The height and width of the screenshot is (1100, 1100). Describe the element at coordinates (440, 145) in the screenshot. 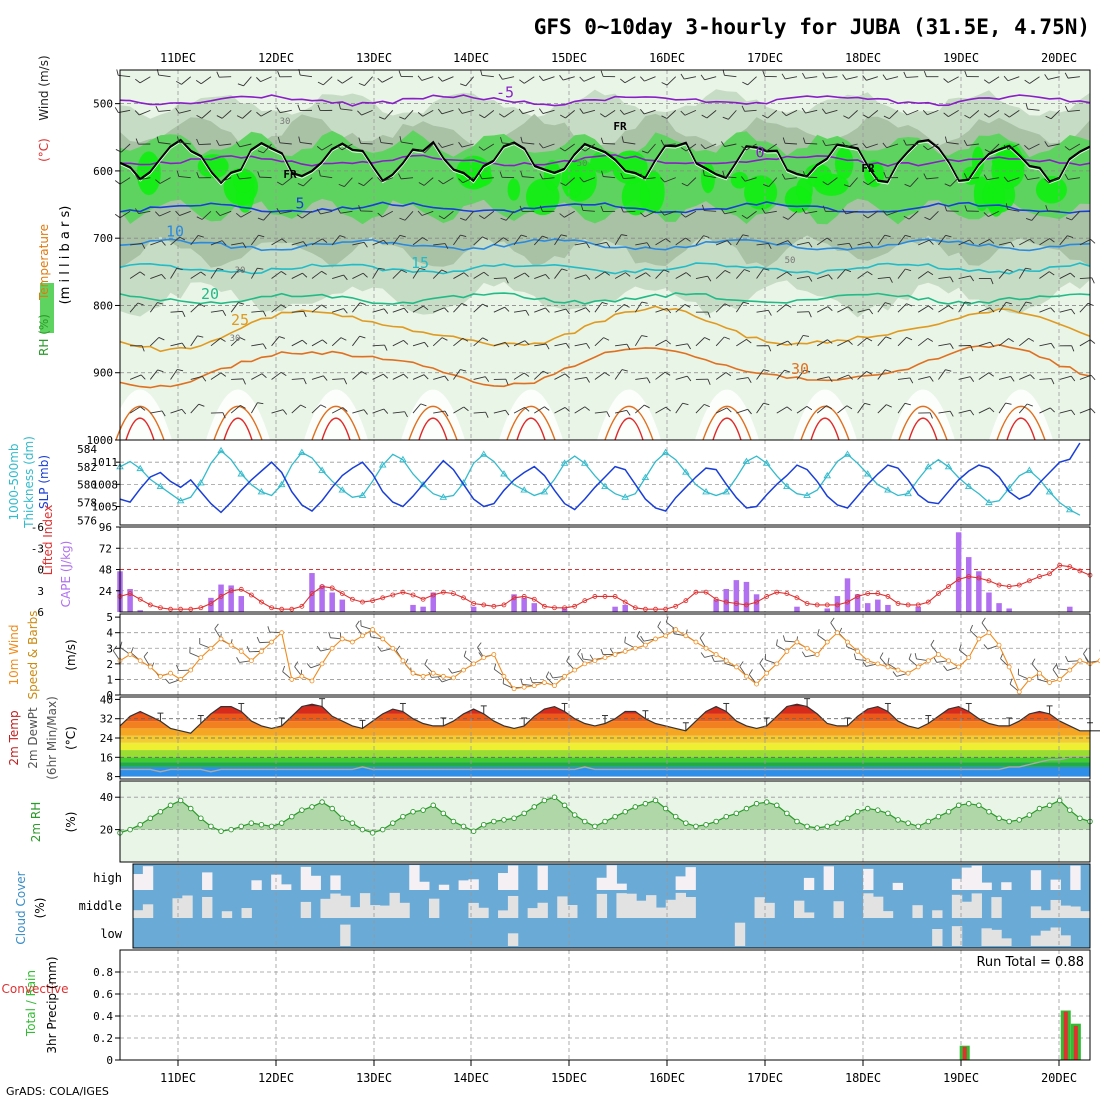

I see `upper-wind-barb-33-2-flag` at that location.